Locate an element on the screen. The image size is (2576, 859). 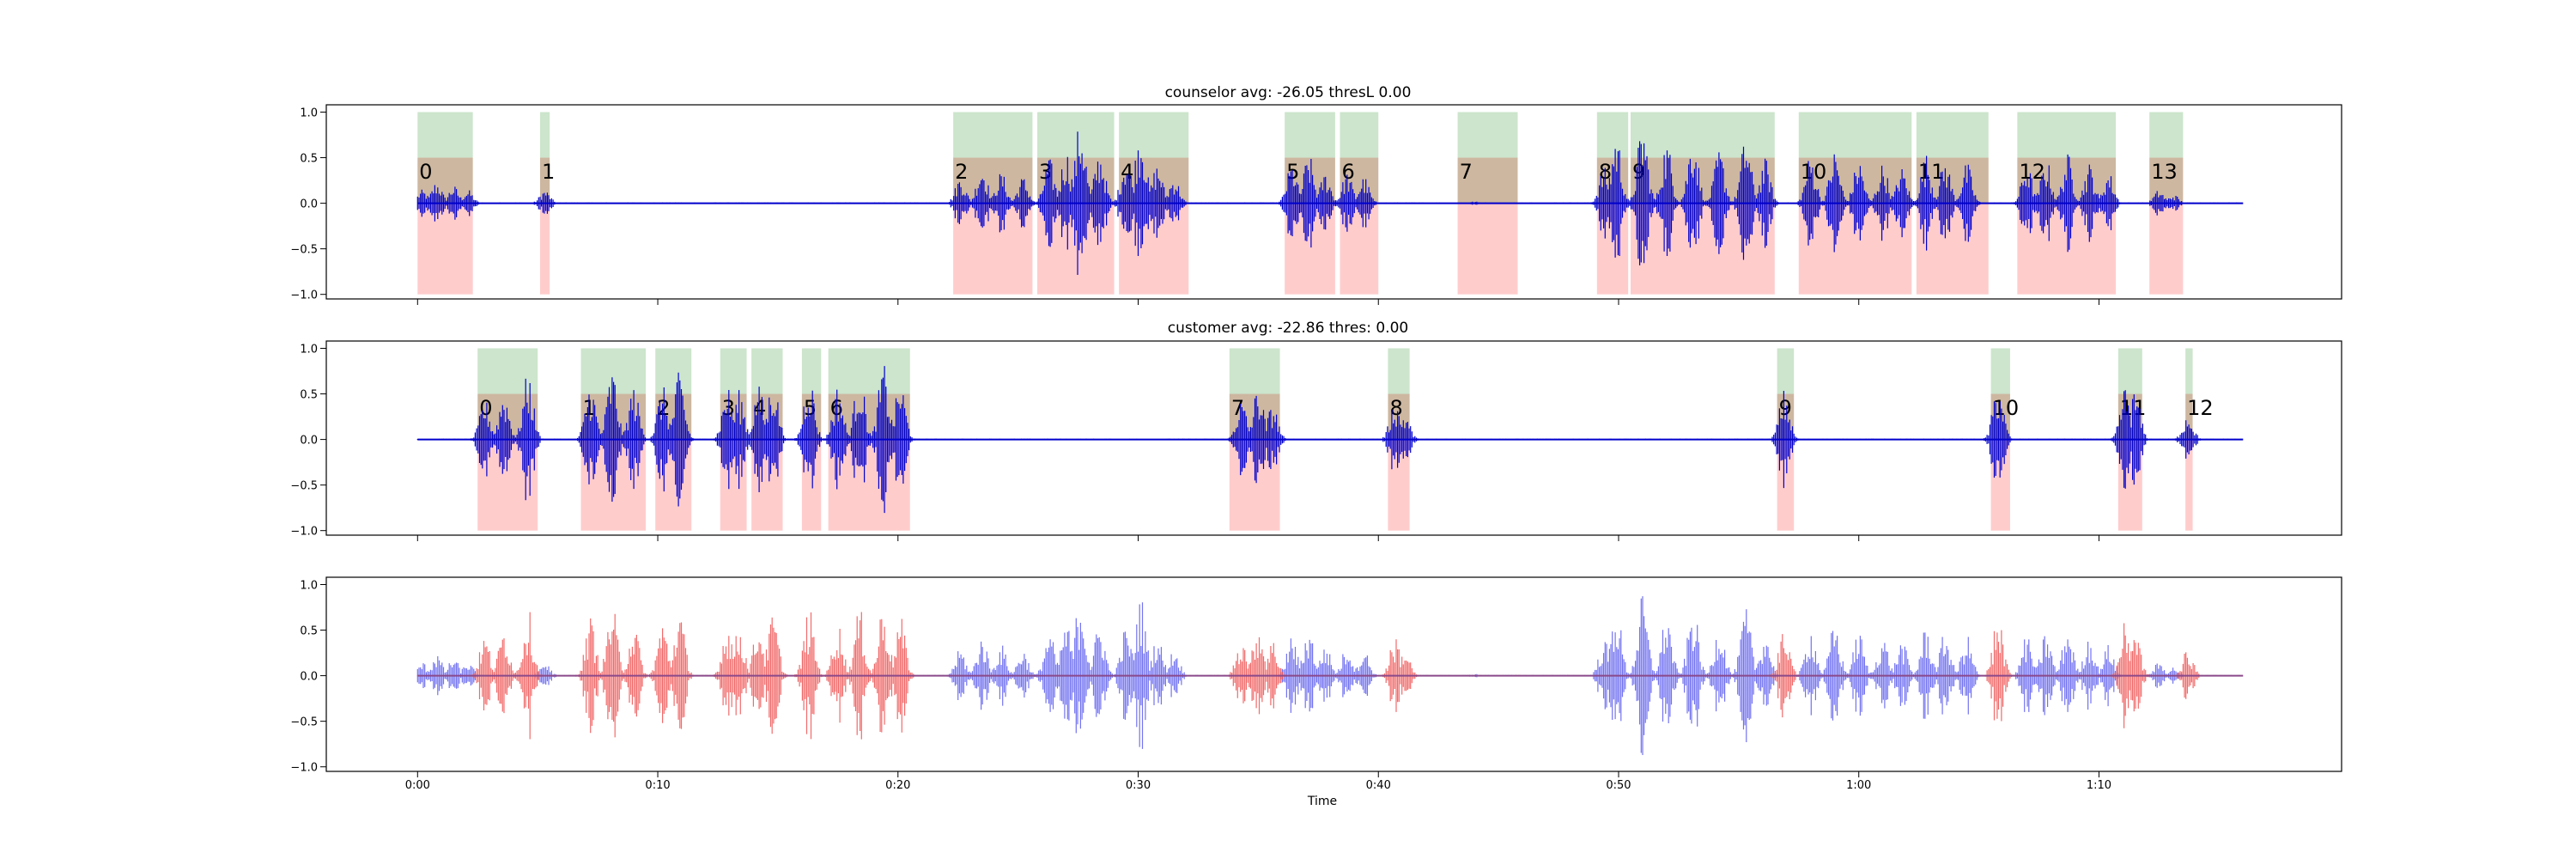
x-tick-label: 0:30 is located at coordinates (1138, 786).